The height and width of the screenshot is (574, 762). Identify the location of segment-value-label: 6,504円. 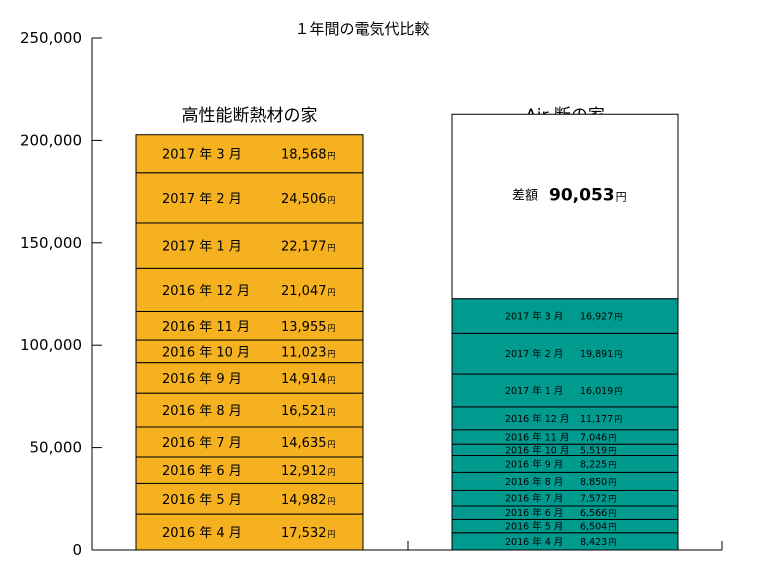
(598, 527).